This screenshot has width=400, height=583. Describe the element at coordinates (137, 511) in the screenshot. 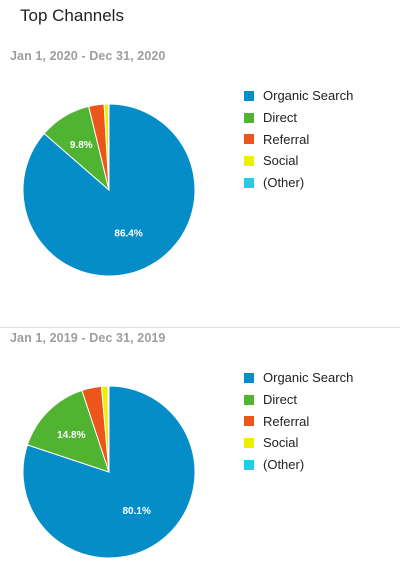

I see `pie-data-label-organic-search: 80.1%` at that location.